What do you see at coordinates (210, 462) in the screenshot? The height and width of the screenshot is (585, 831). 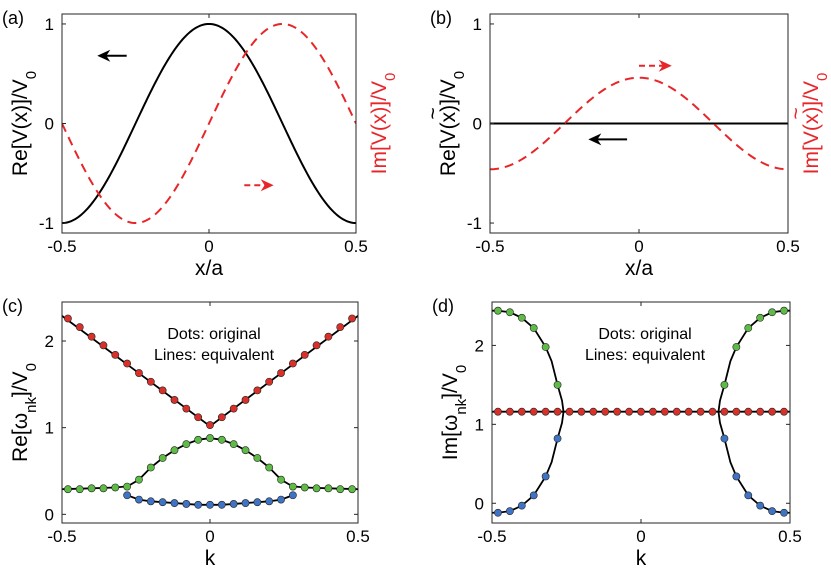 I see `equivalent-line` at bounding box center [210, 462].